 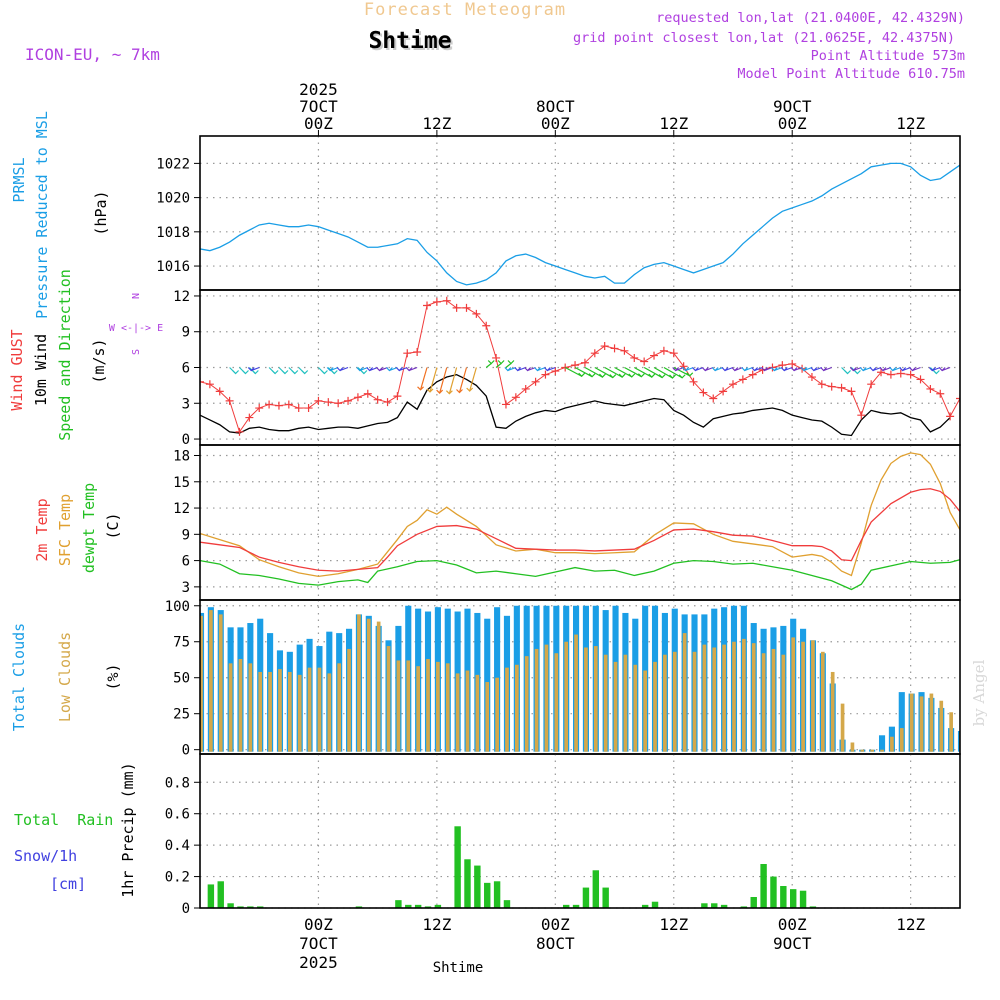 I want to click on y-tick-label: 100, so click(x=177, y=607).